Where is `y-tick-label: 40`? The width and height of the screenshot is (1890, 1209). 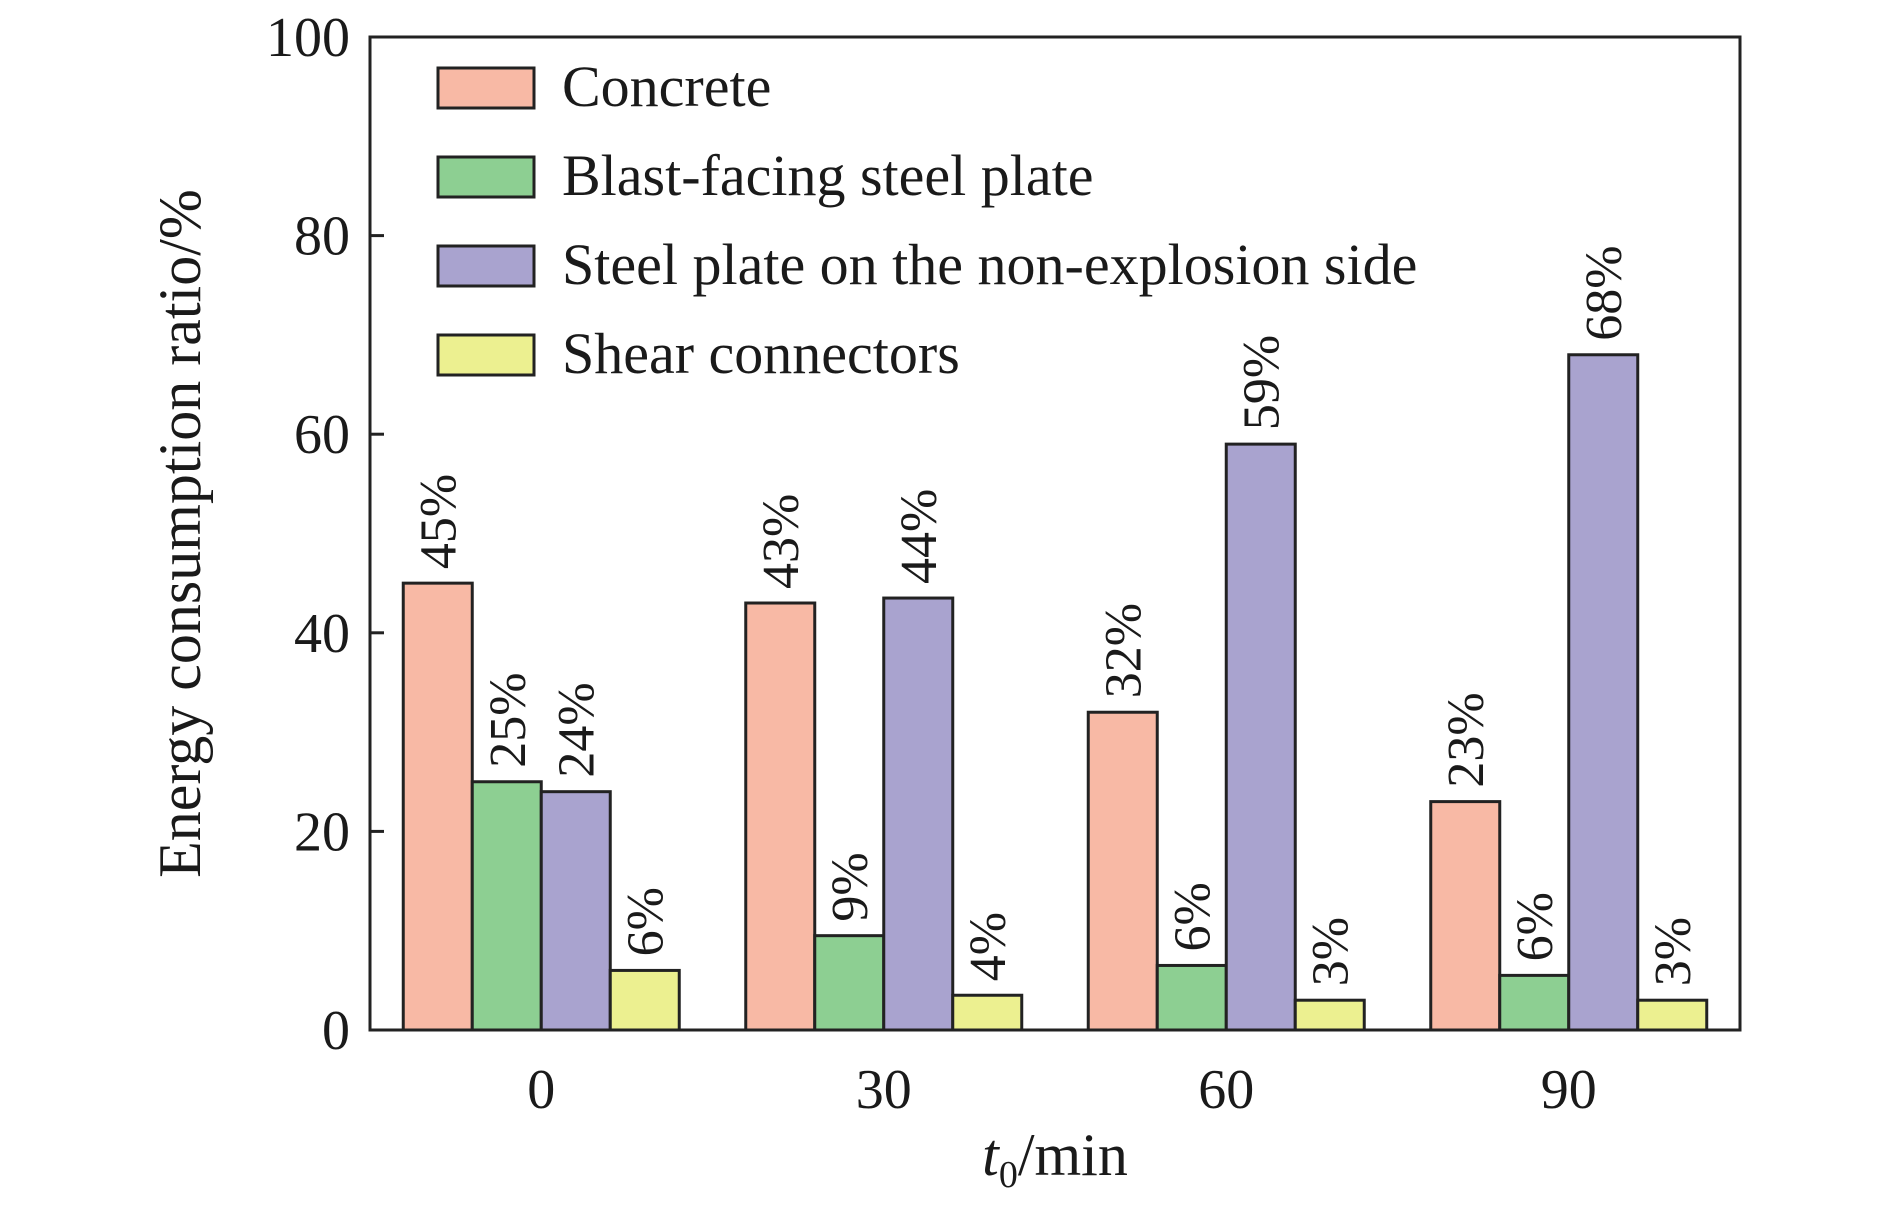
y-tick-label: 40 is located at coordinates (322, 634).